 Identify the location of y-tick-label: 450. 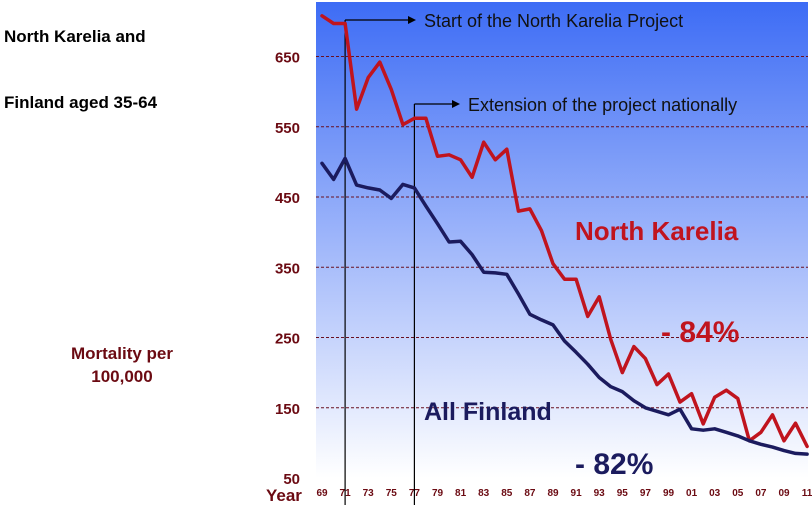
(287, 198).